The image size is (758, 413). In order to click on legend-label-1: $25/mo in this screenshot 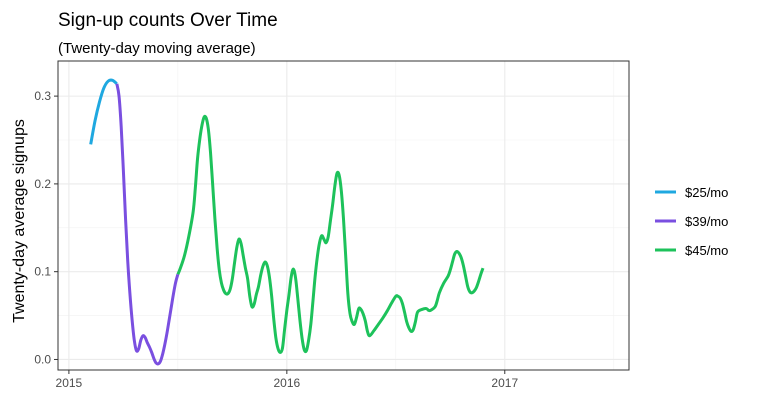, I will do `click(706, 192)`.